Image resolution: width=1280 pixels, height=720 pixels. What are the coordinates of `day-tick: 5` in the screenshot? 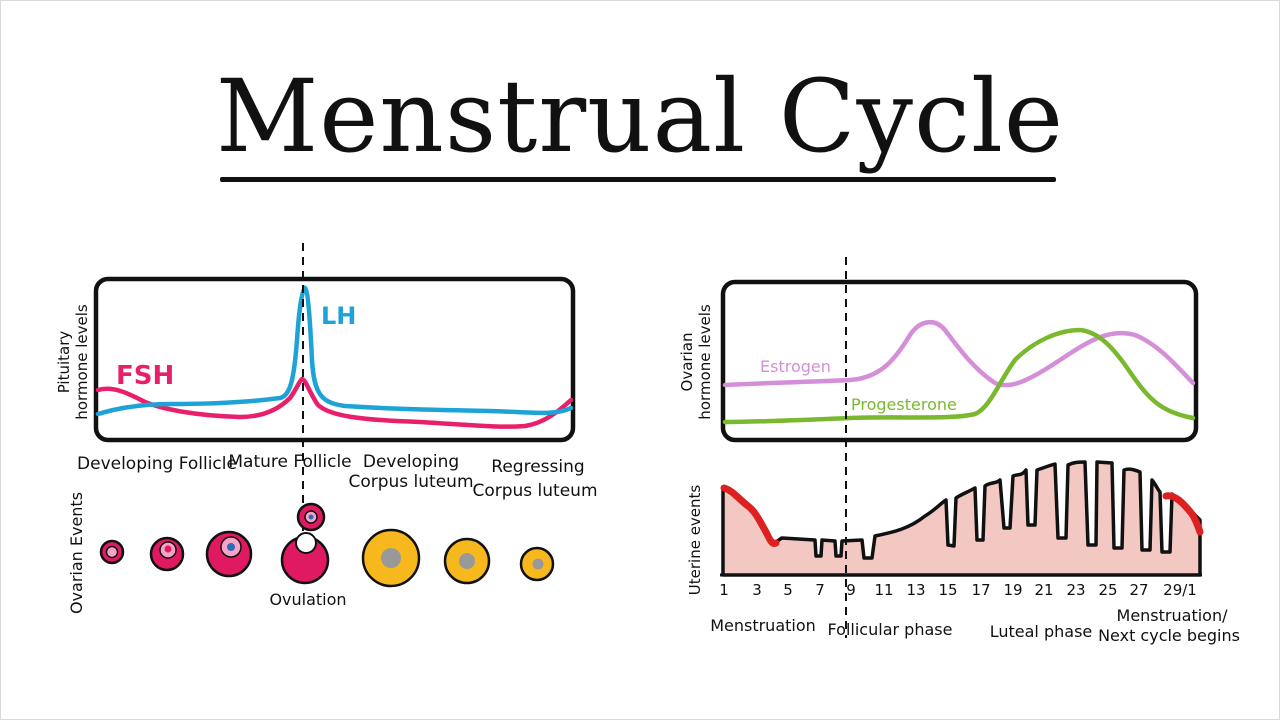 It's located at (788, 590).